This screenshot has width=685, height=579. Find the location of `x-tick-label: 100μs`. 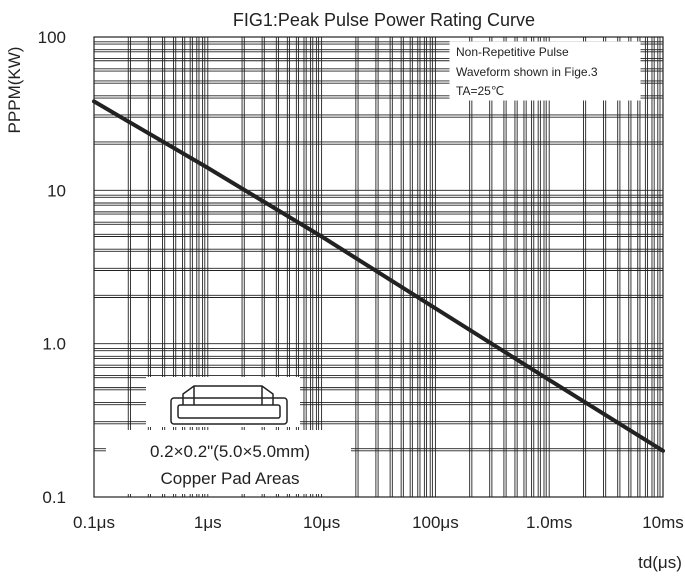

x-tick-label: 100μs is located at coordinates (435, 522).